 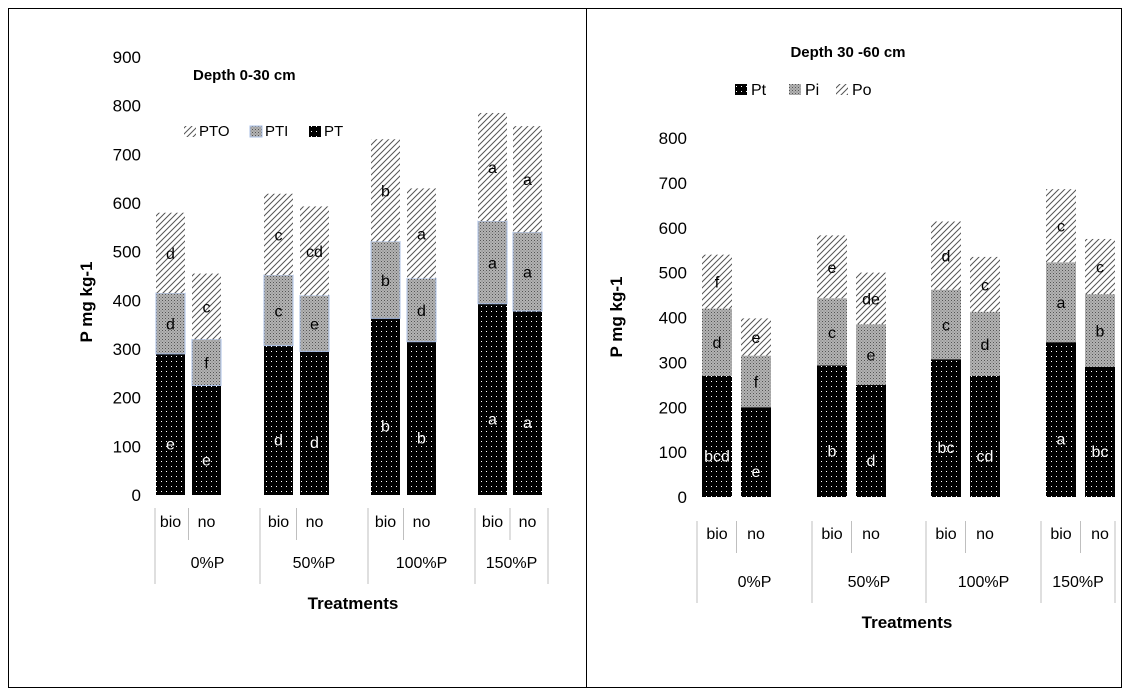 I want to click on data-label-pt: d, so click(x=871, y=461).